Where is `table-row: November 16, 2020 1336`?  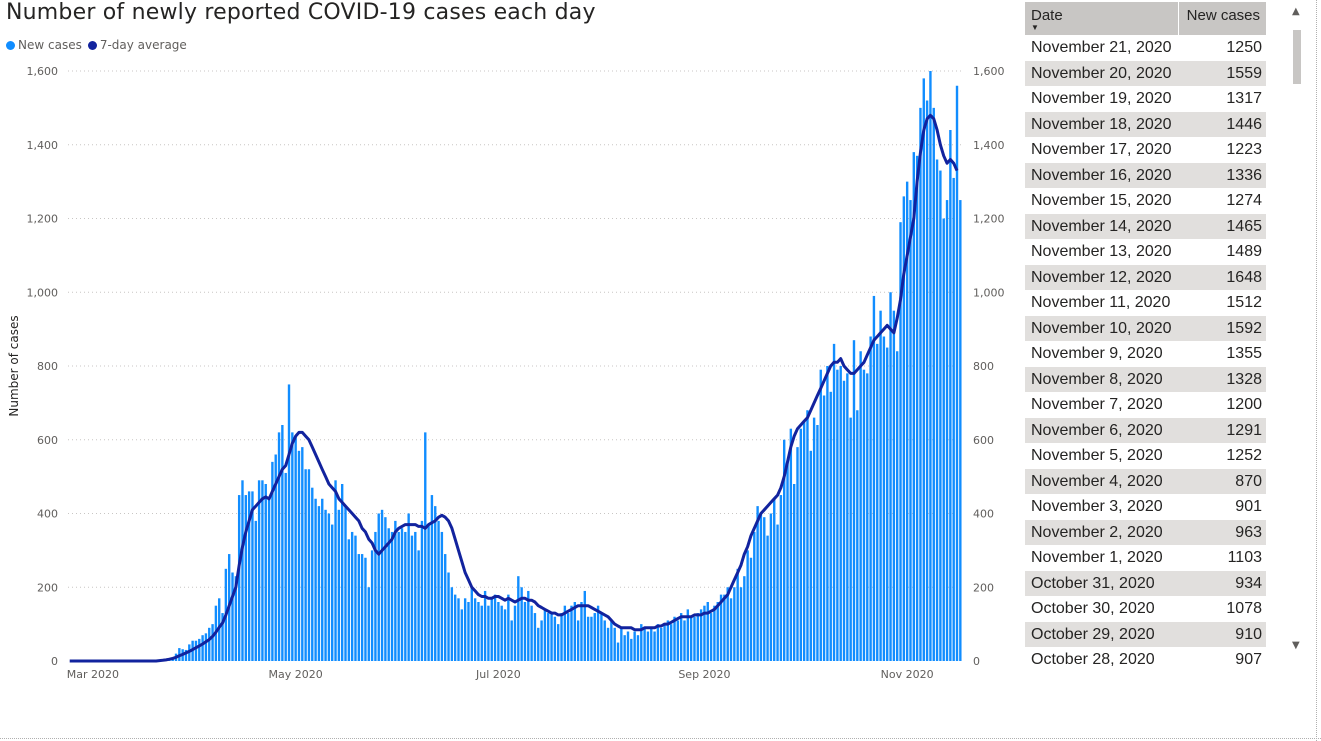
table-row: November 16, 2020 1336 is located at coordinates (1145, 175).